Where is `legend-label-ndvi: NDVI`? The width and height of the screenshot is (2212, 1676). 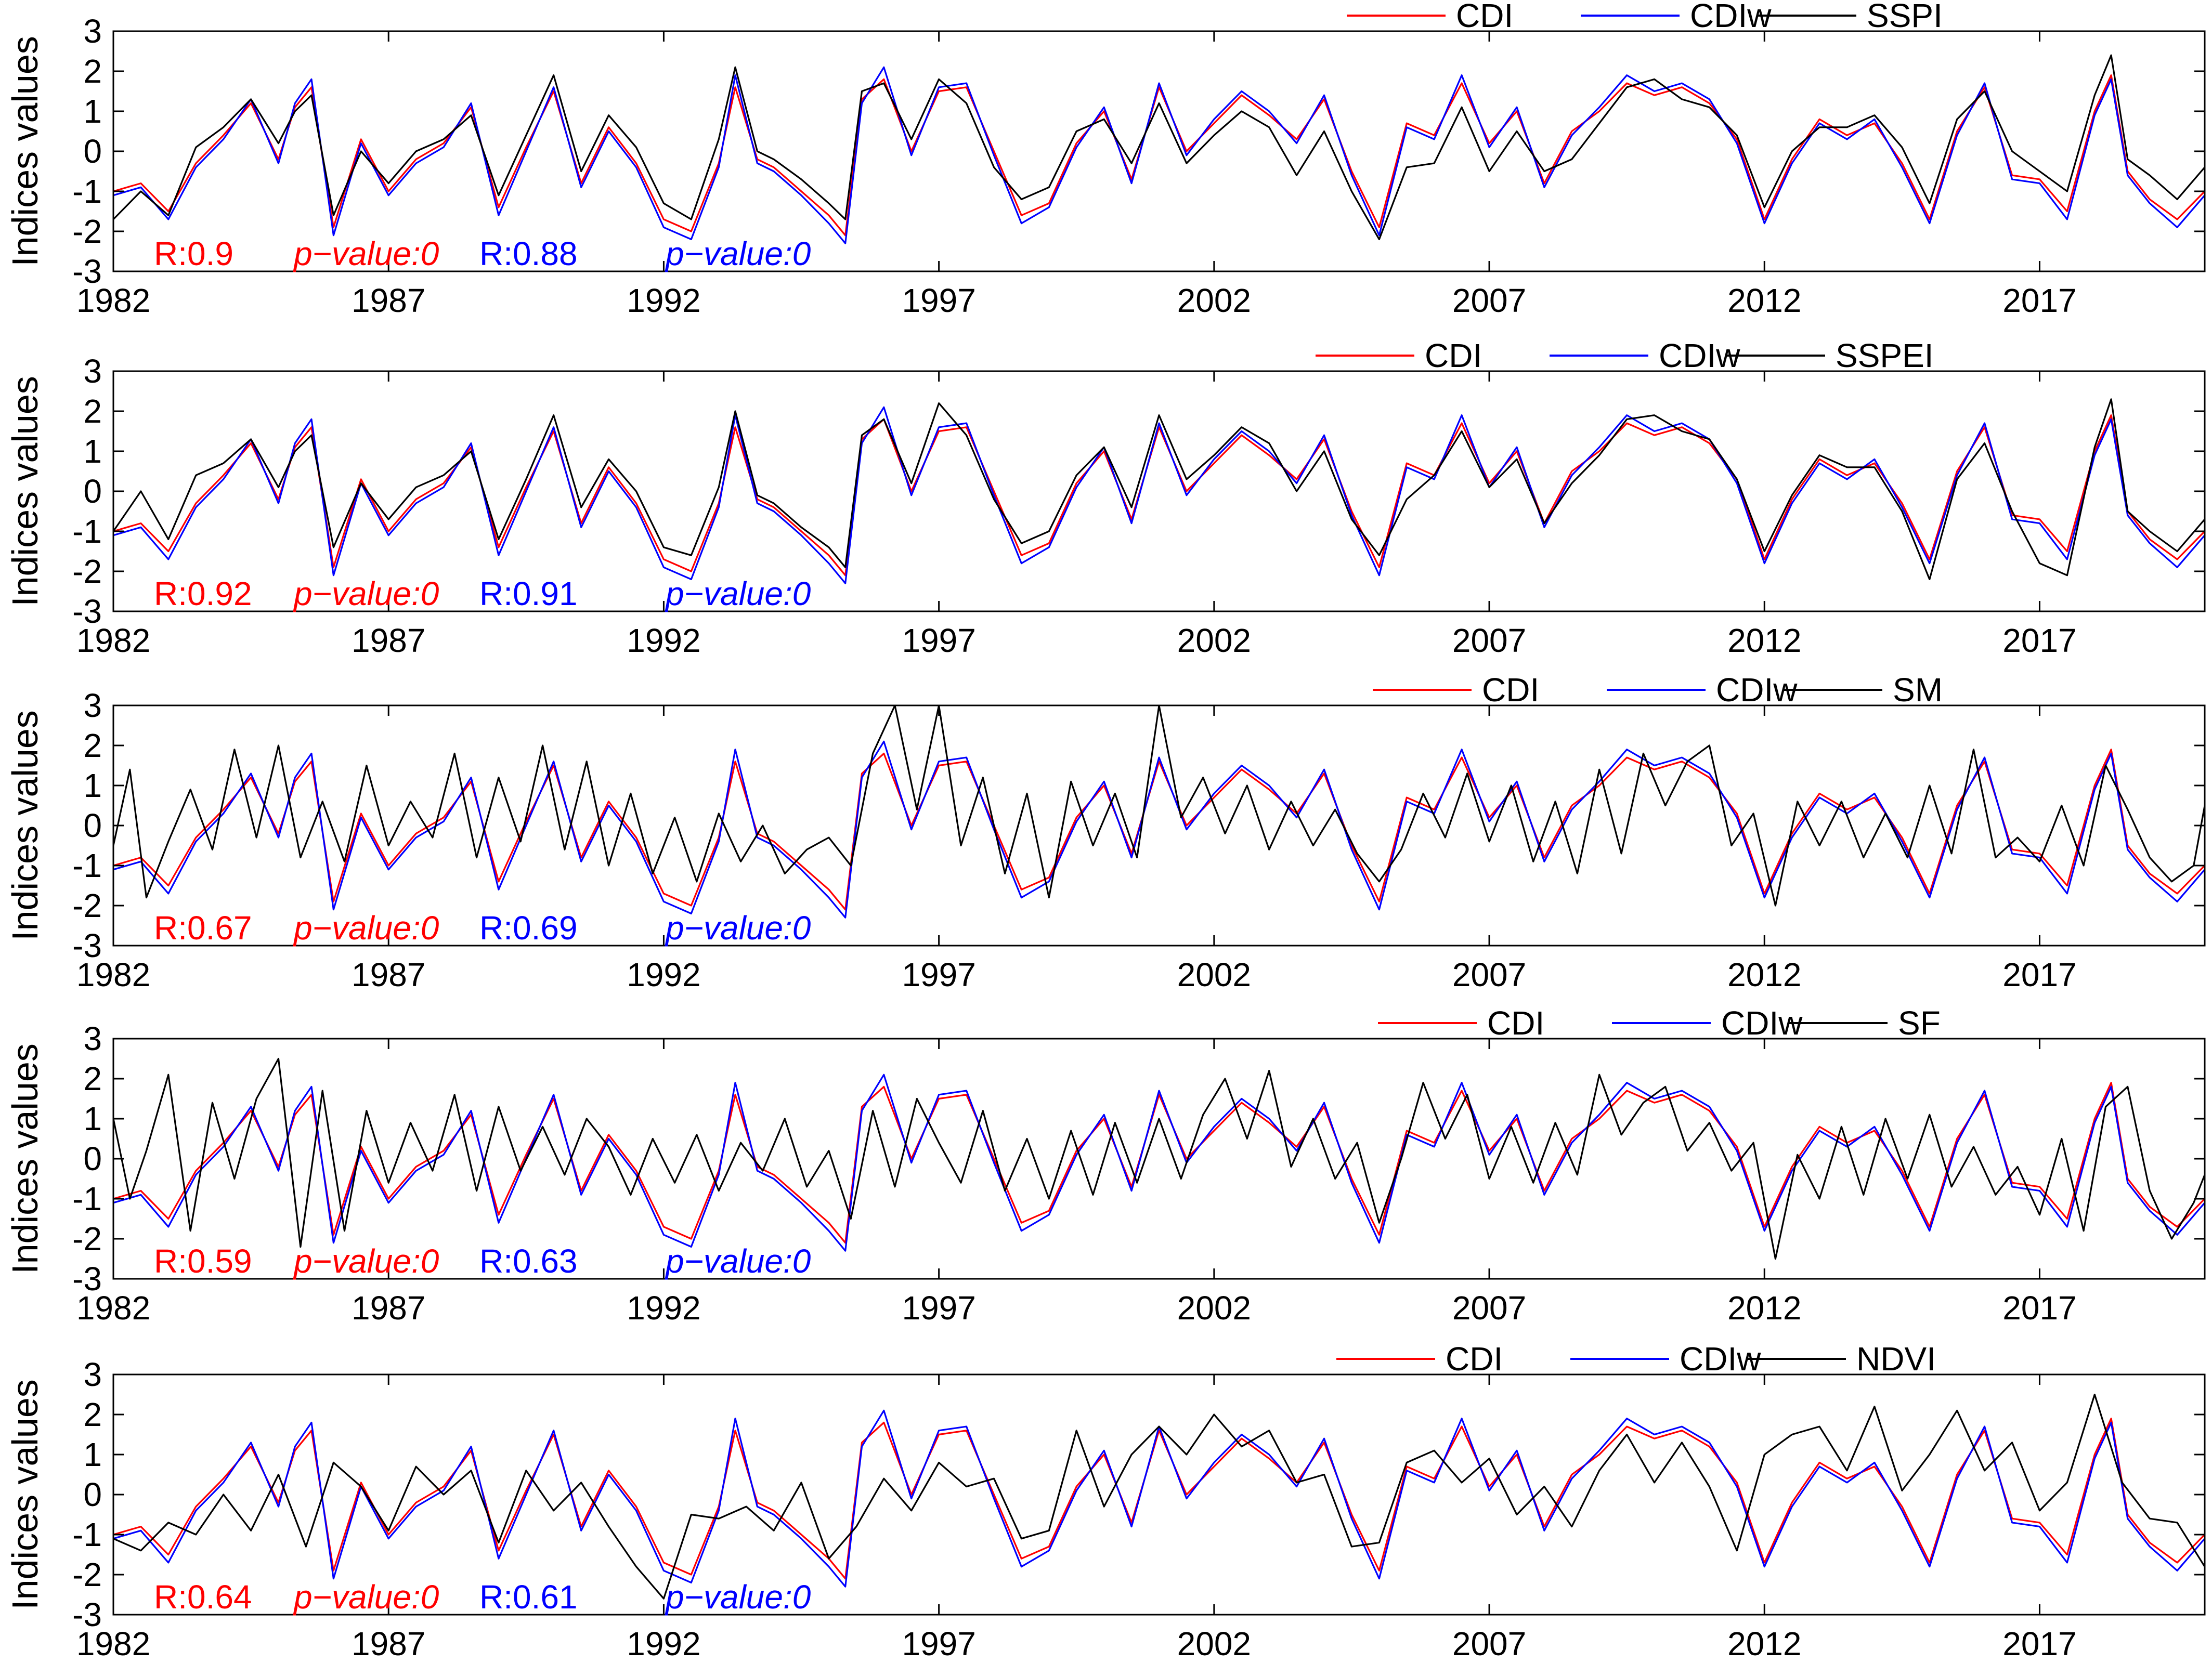 legend-label-ndvi: NDVI is located at coordinates (1896, 1359).